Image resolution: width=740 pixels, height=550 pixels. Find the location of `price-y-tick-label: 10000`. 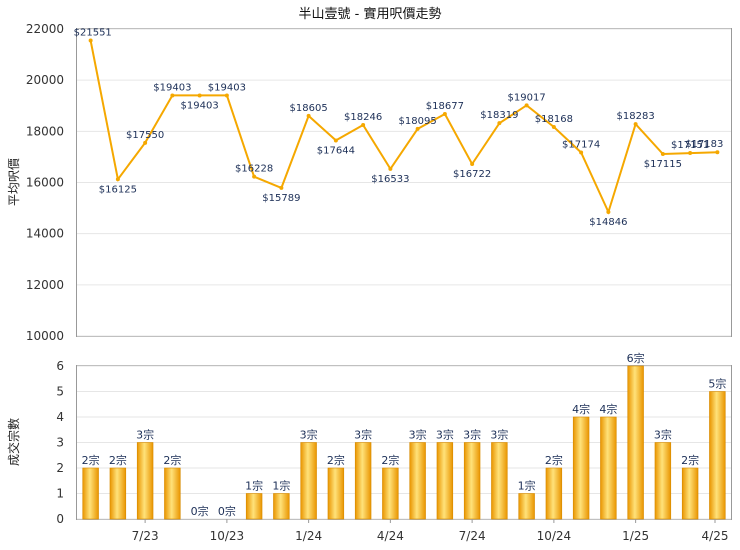

price-y-tick-label: 10000 is located at coordinates (45, 336).